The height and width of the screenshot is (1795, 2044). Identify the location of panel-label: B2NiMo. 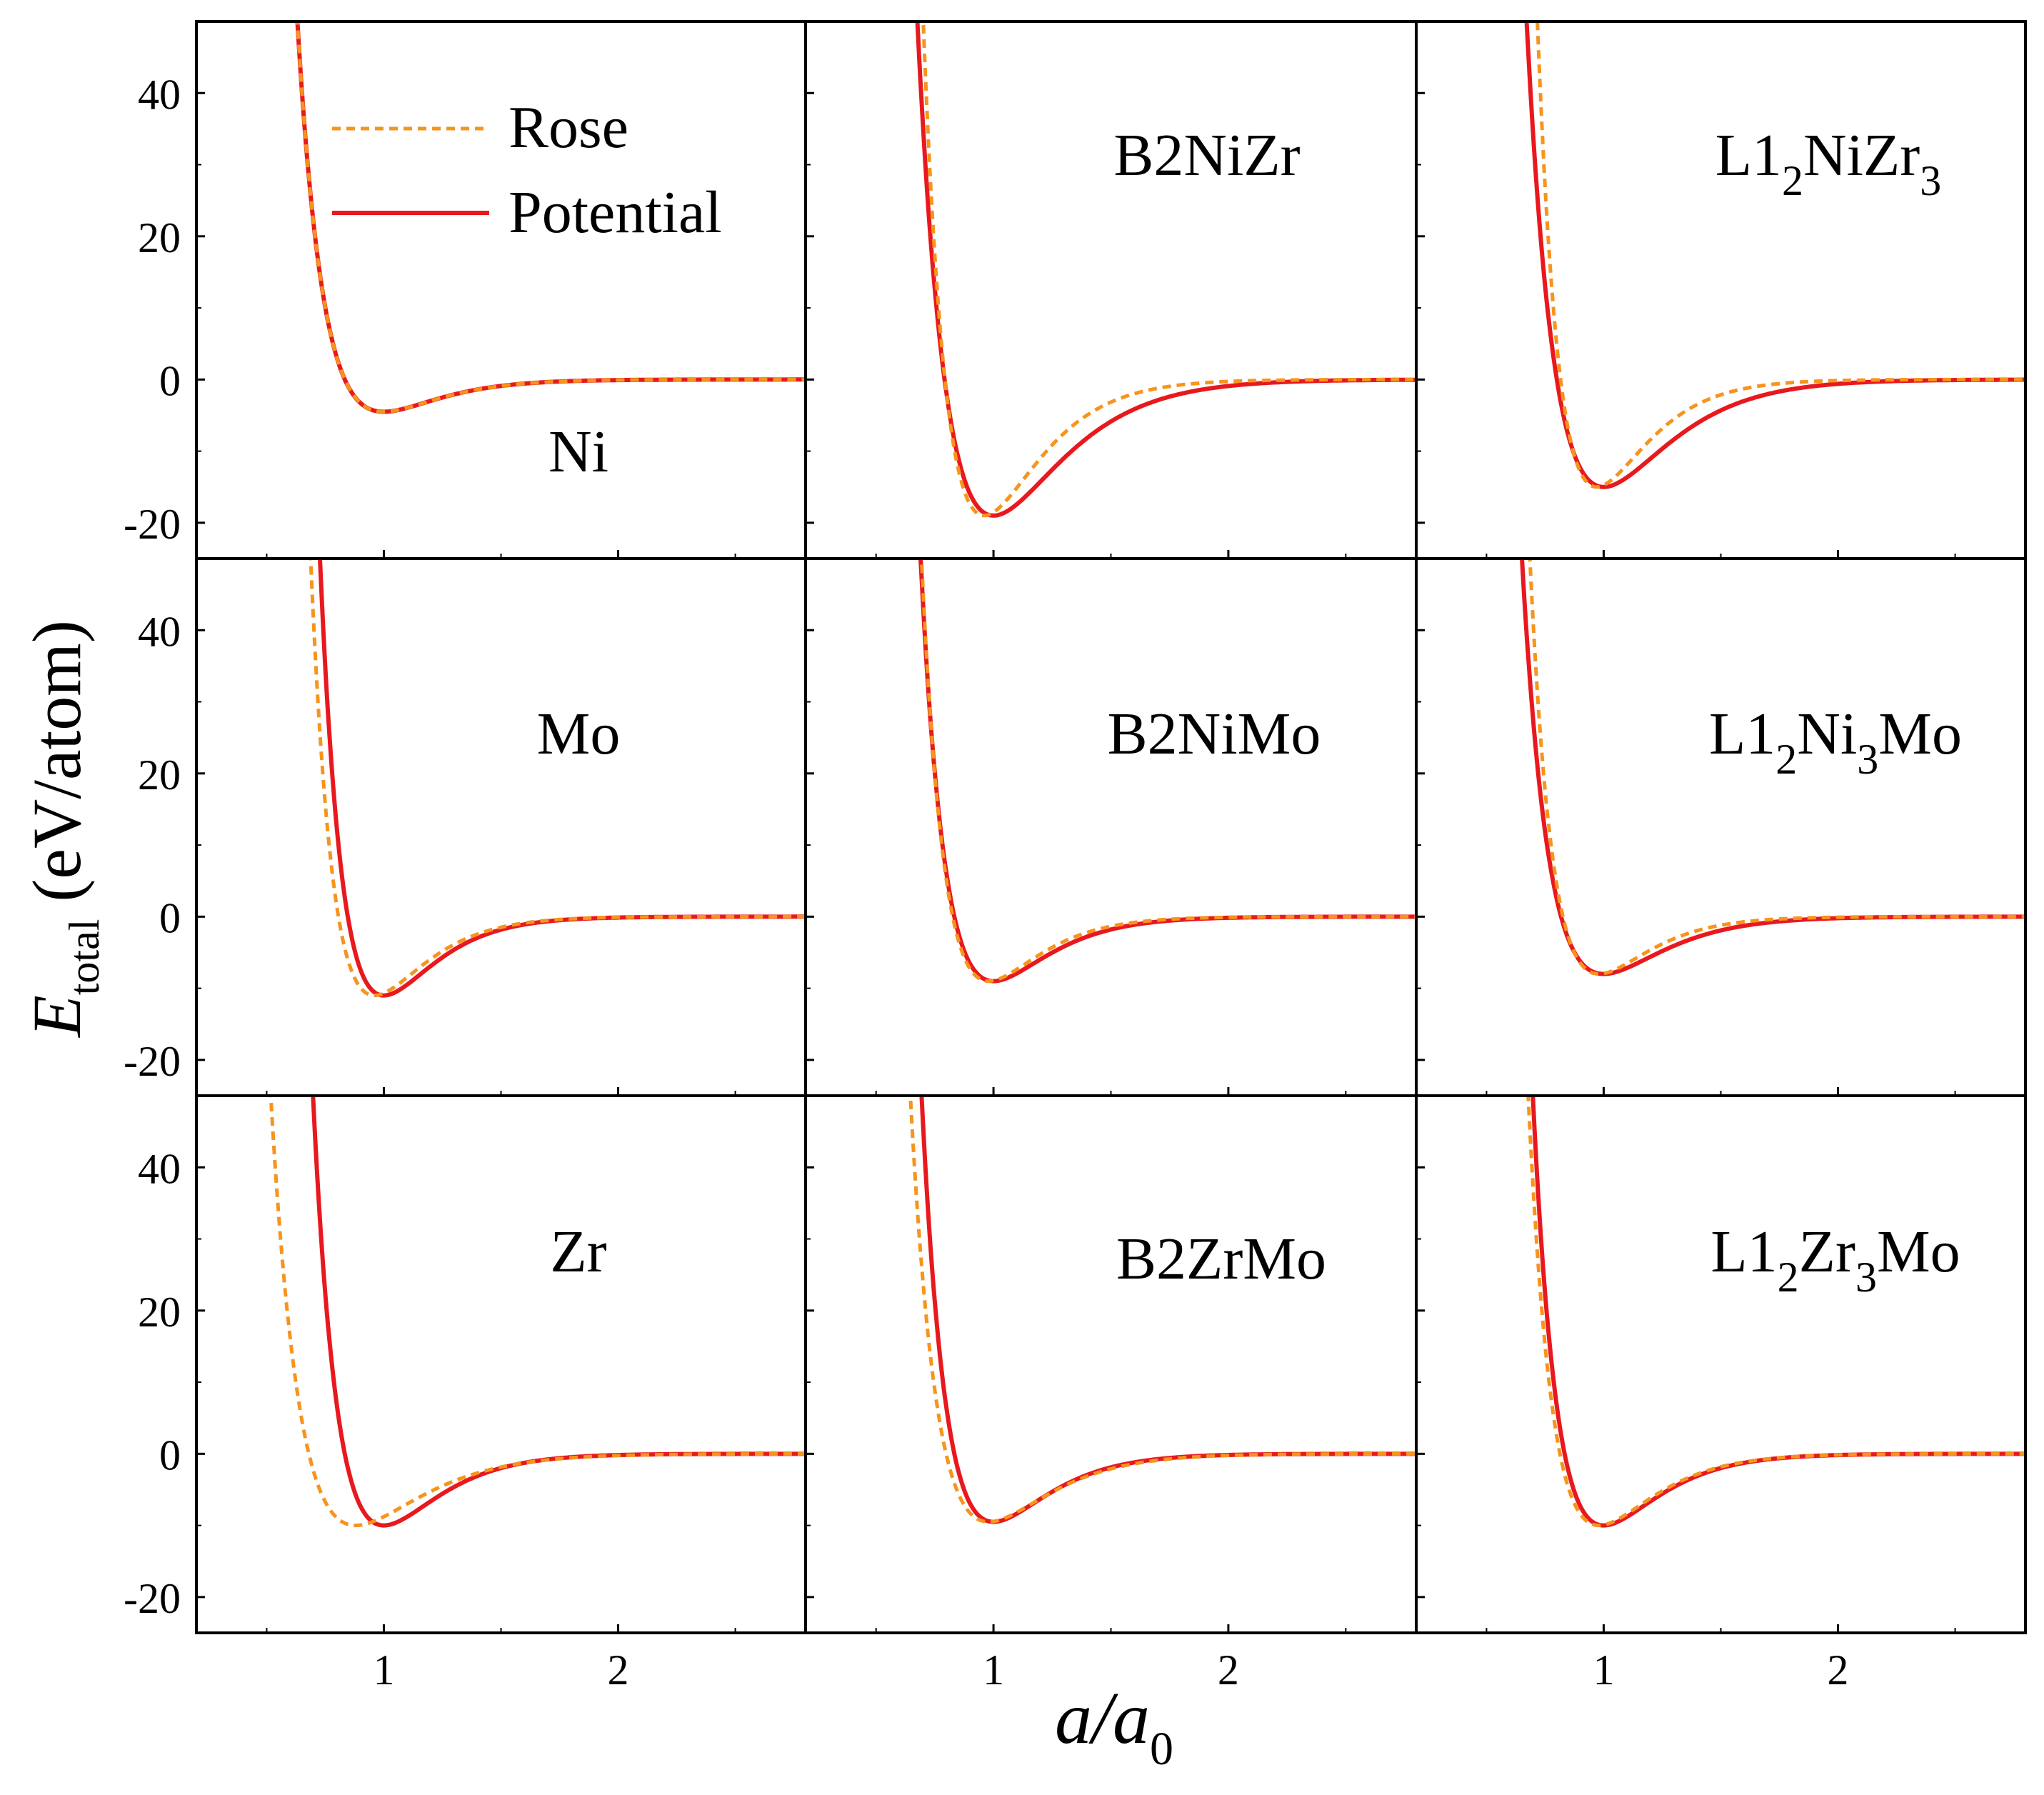
(1214, 734).